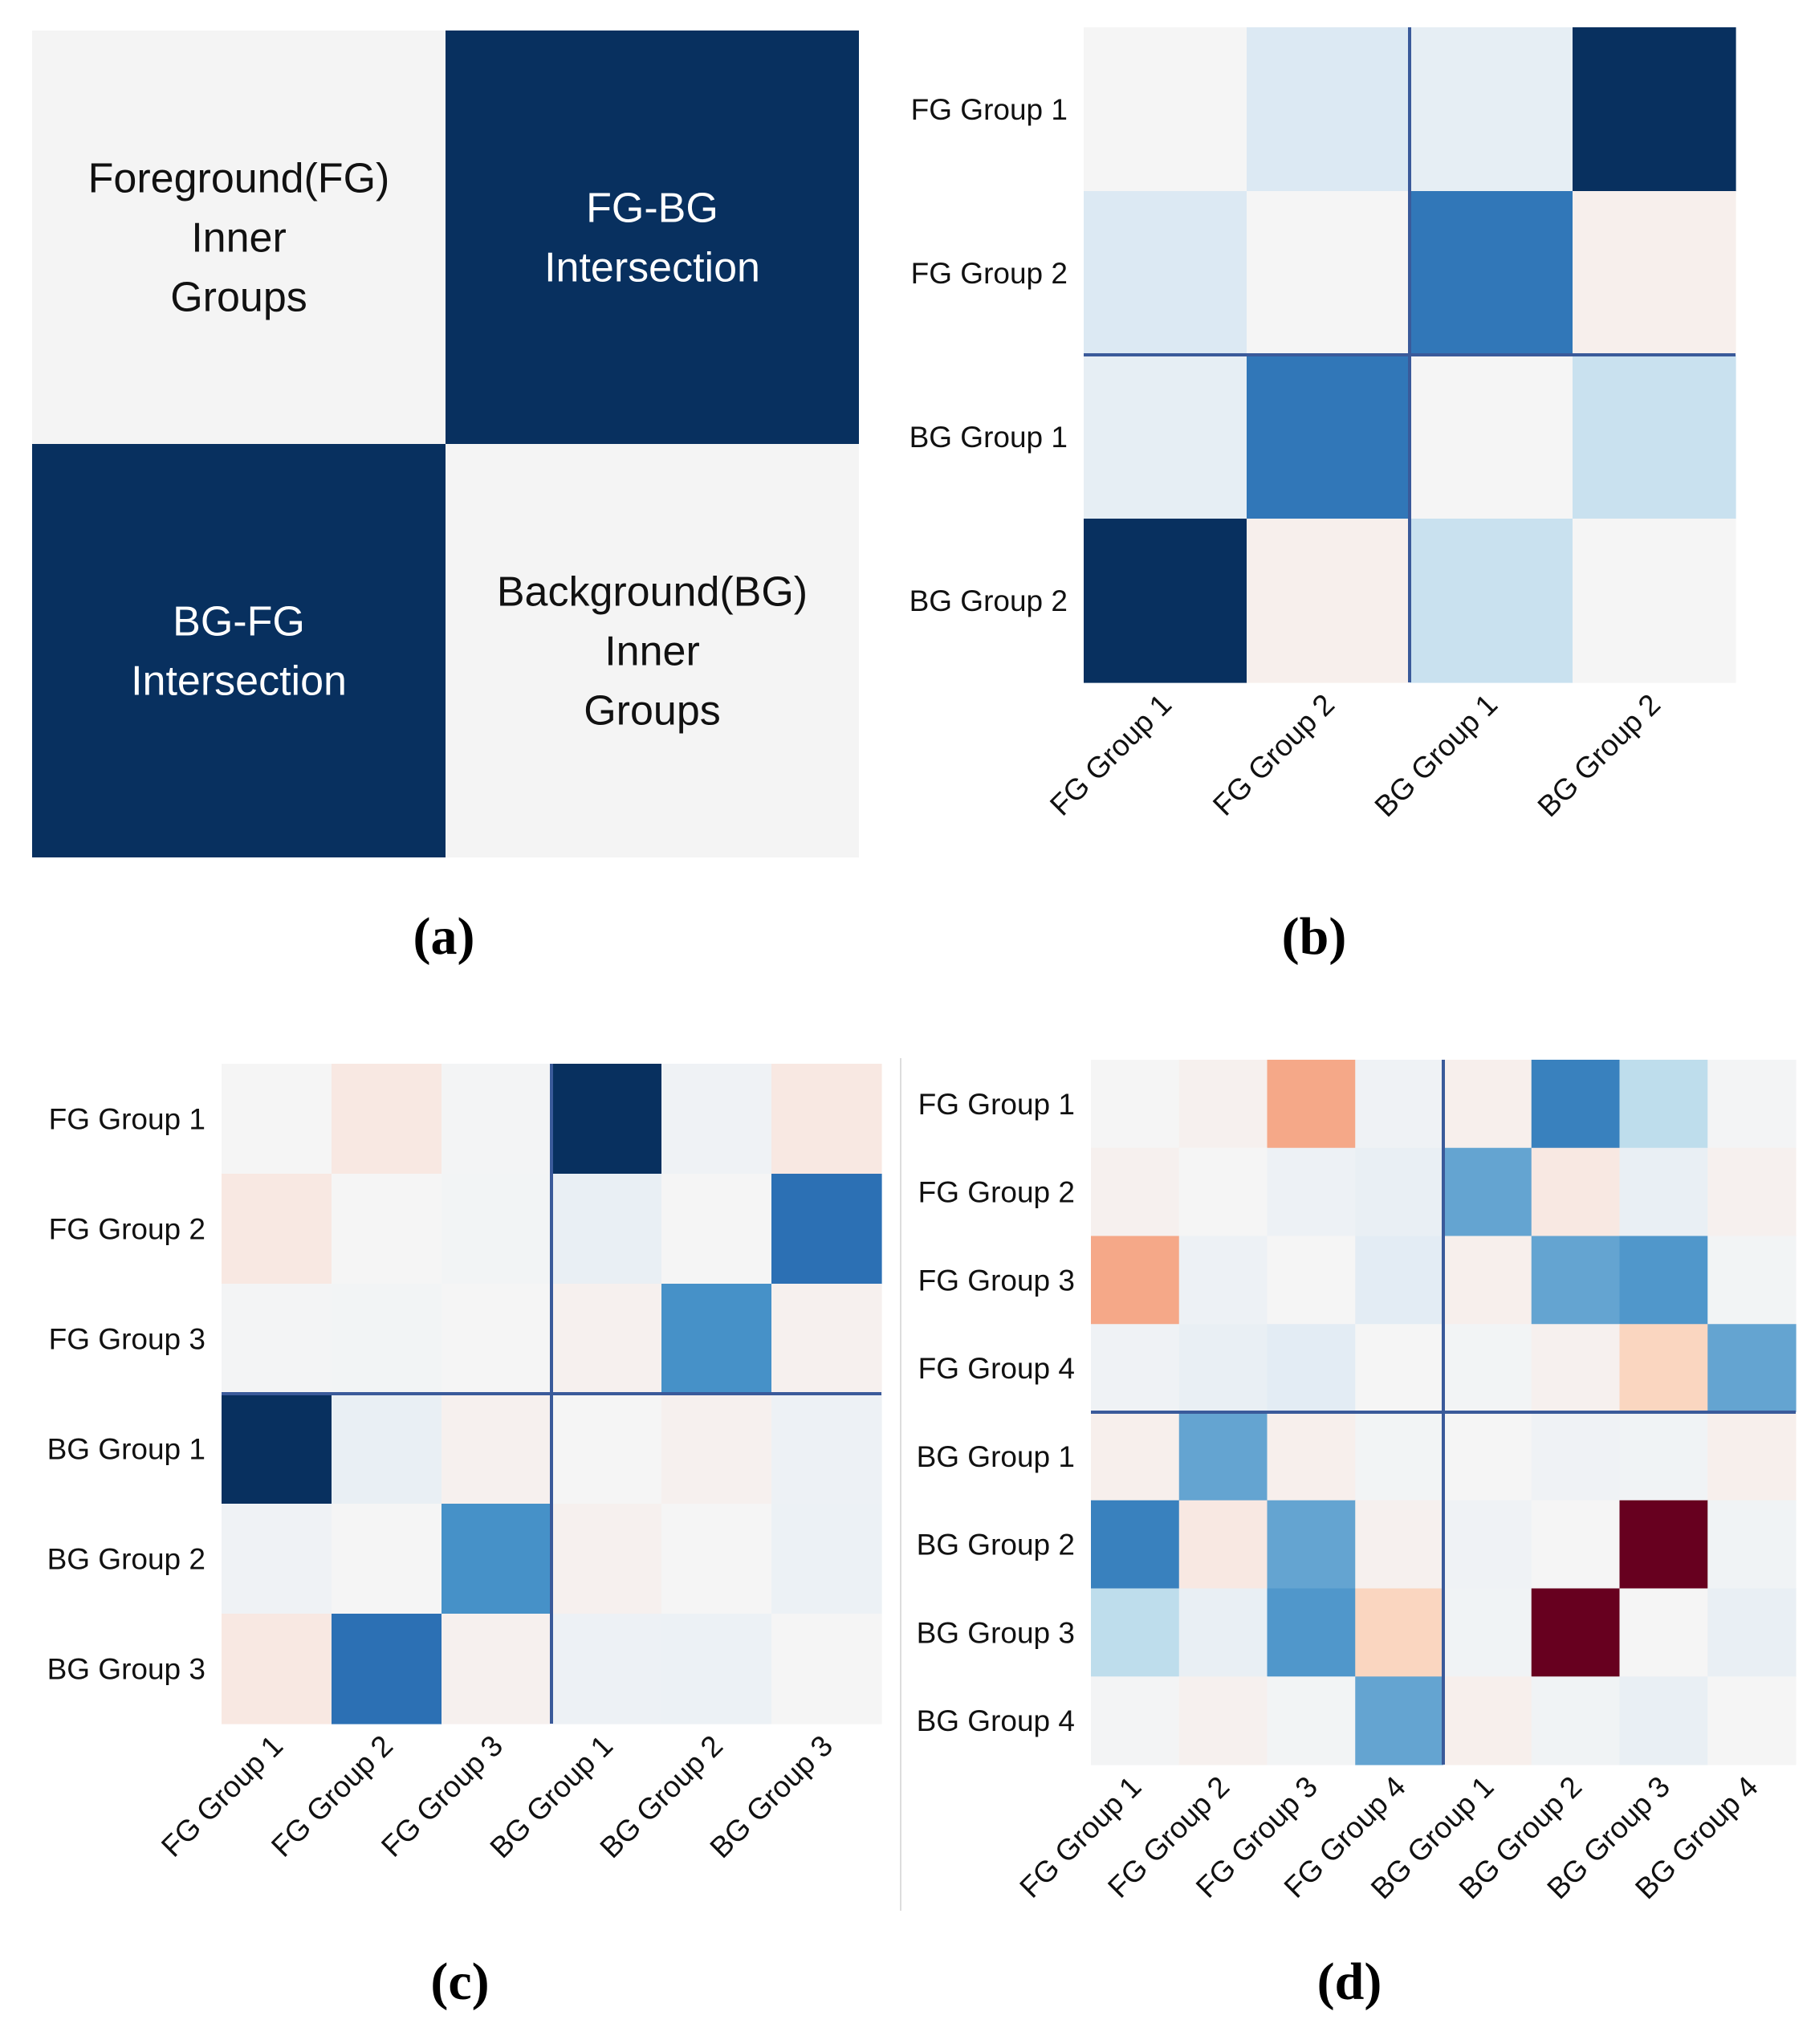 This screenshot has width=1819, height=2044. What do you see at coordinates (1135, 1456) in the screenshot?
I see `heatmap-cell-r4-c0` at bounding box center [1135, 1456].